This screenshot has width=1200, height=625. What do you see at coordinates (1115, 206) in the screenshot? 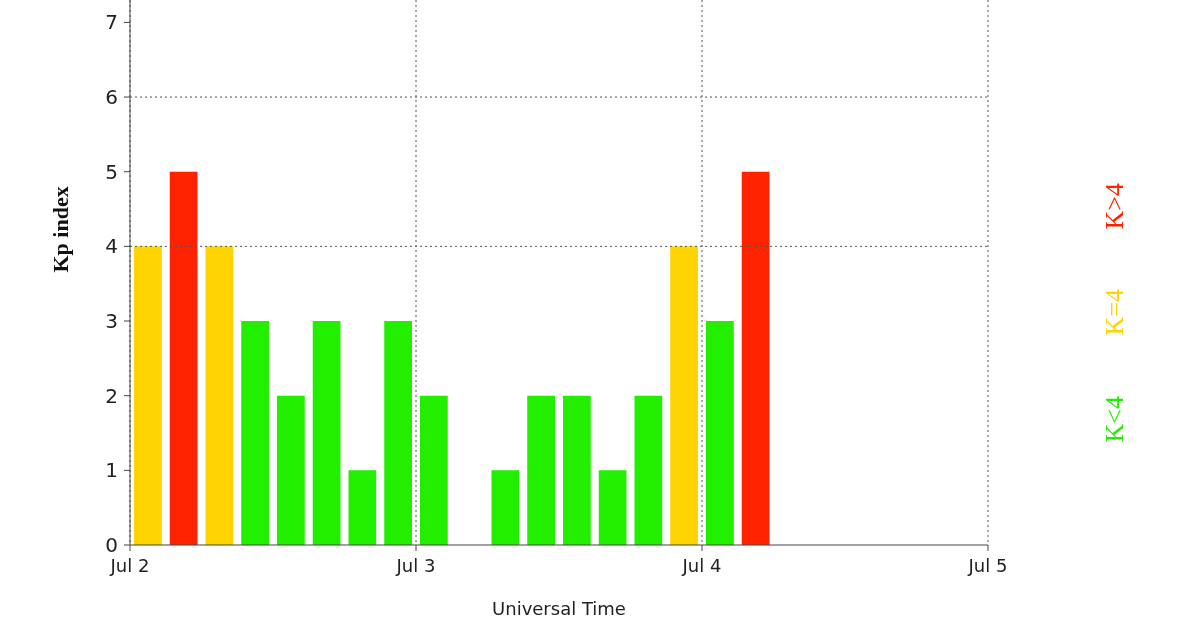
I see `text: K>4` at bounding box center [1115, 206].